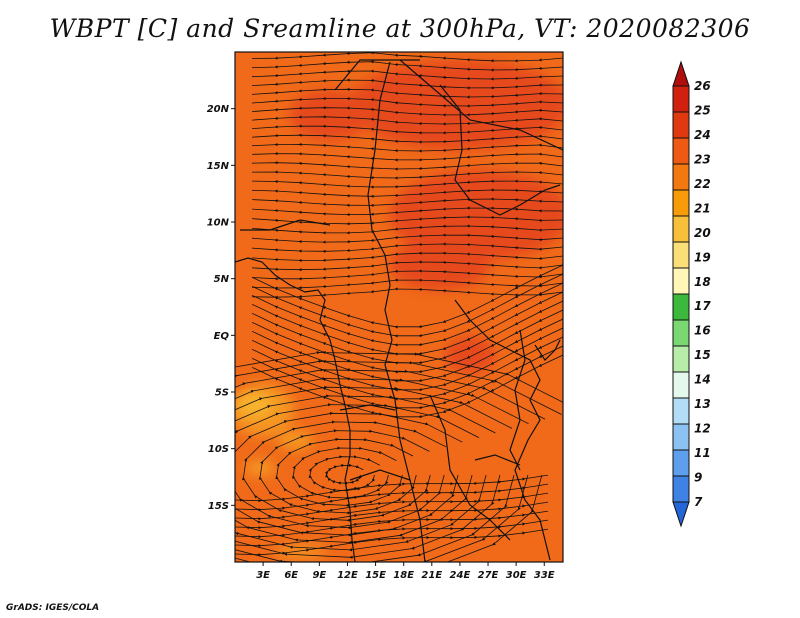  I want to click on lon-tick-label: 30E, so click(516, 575).